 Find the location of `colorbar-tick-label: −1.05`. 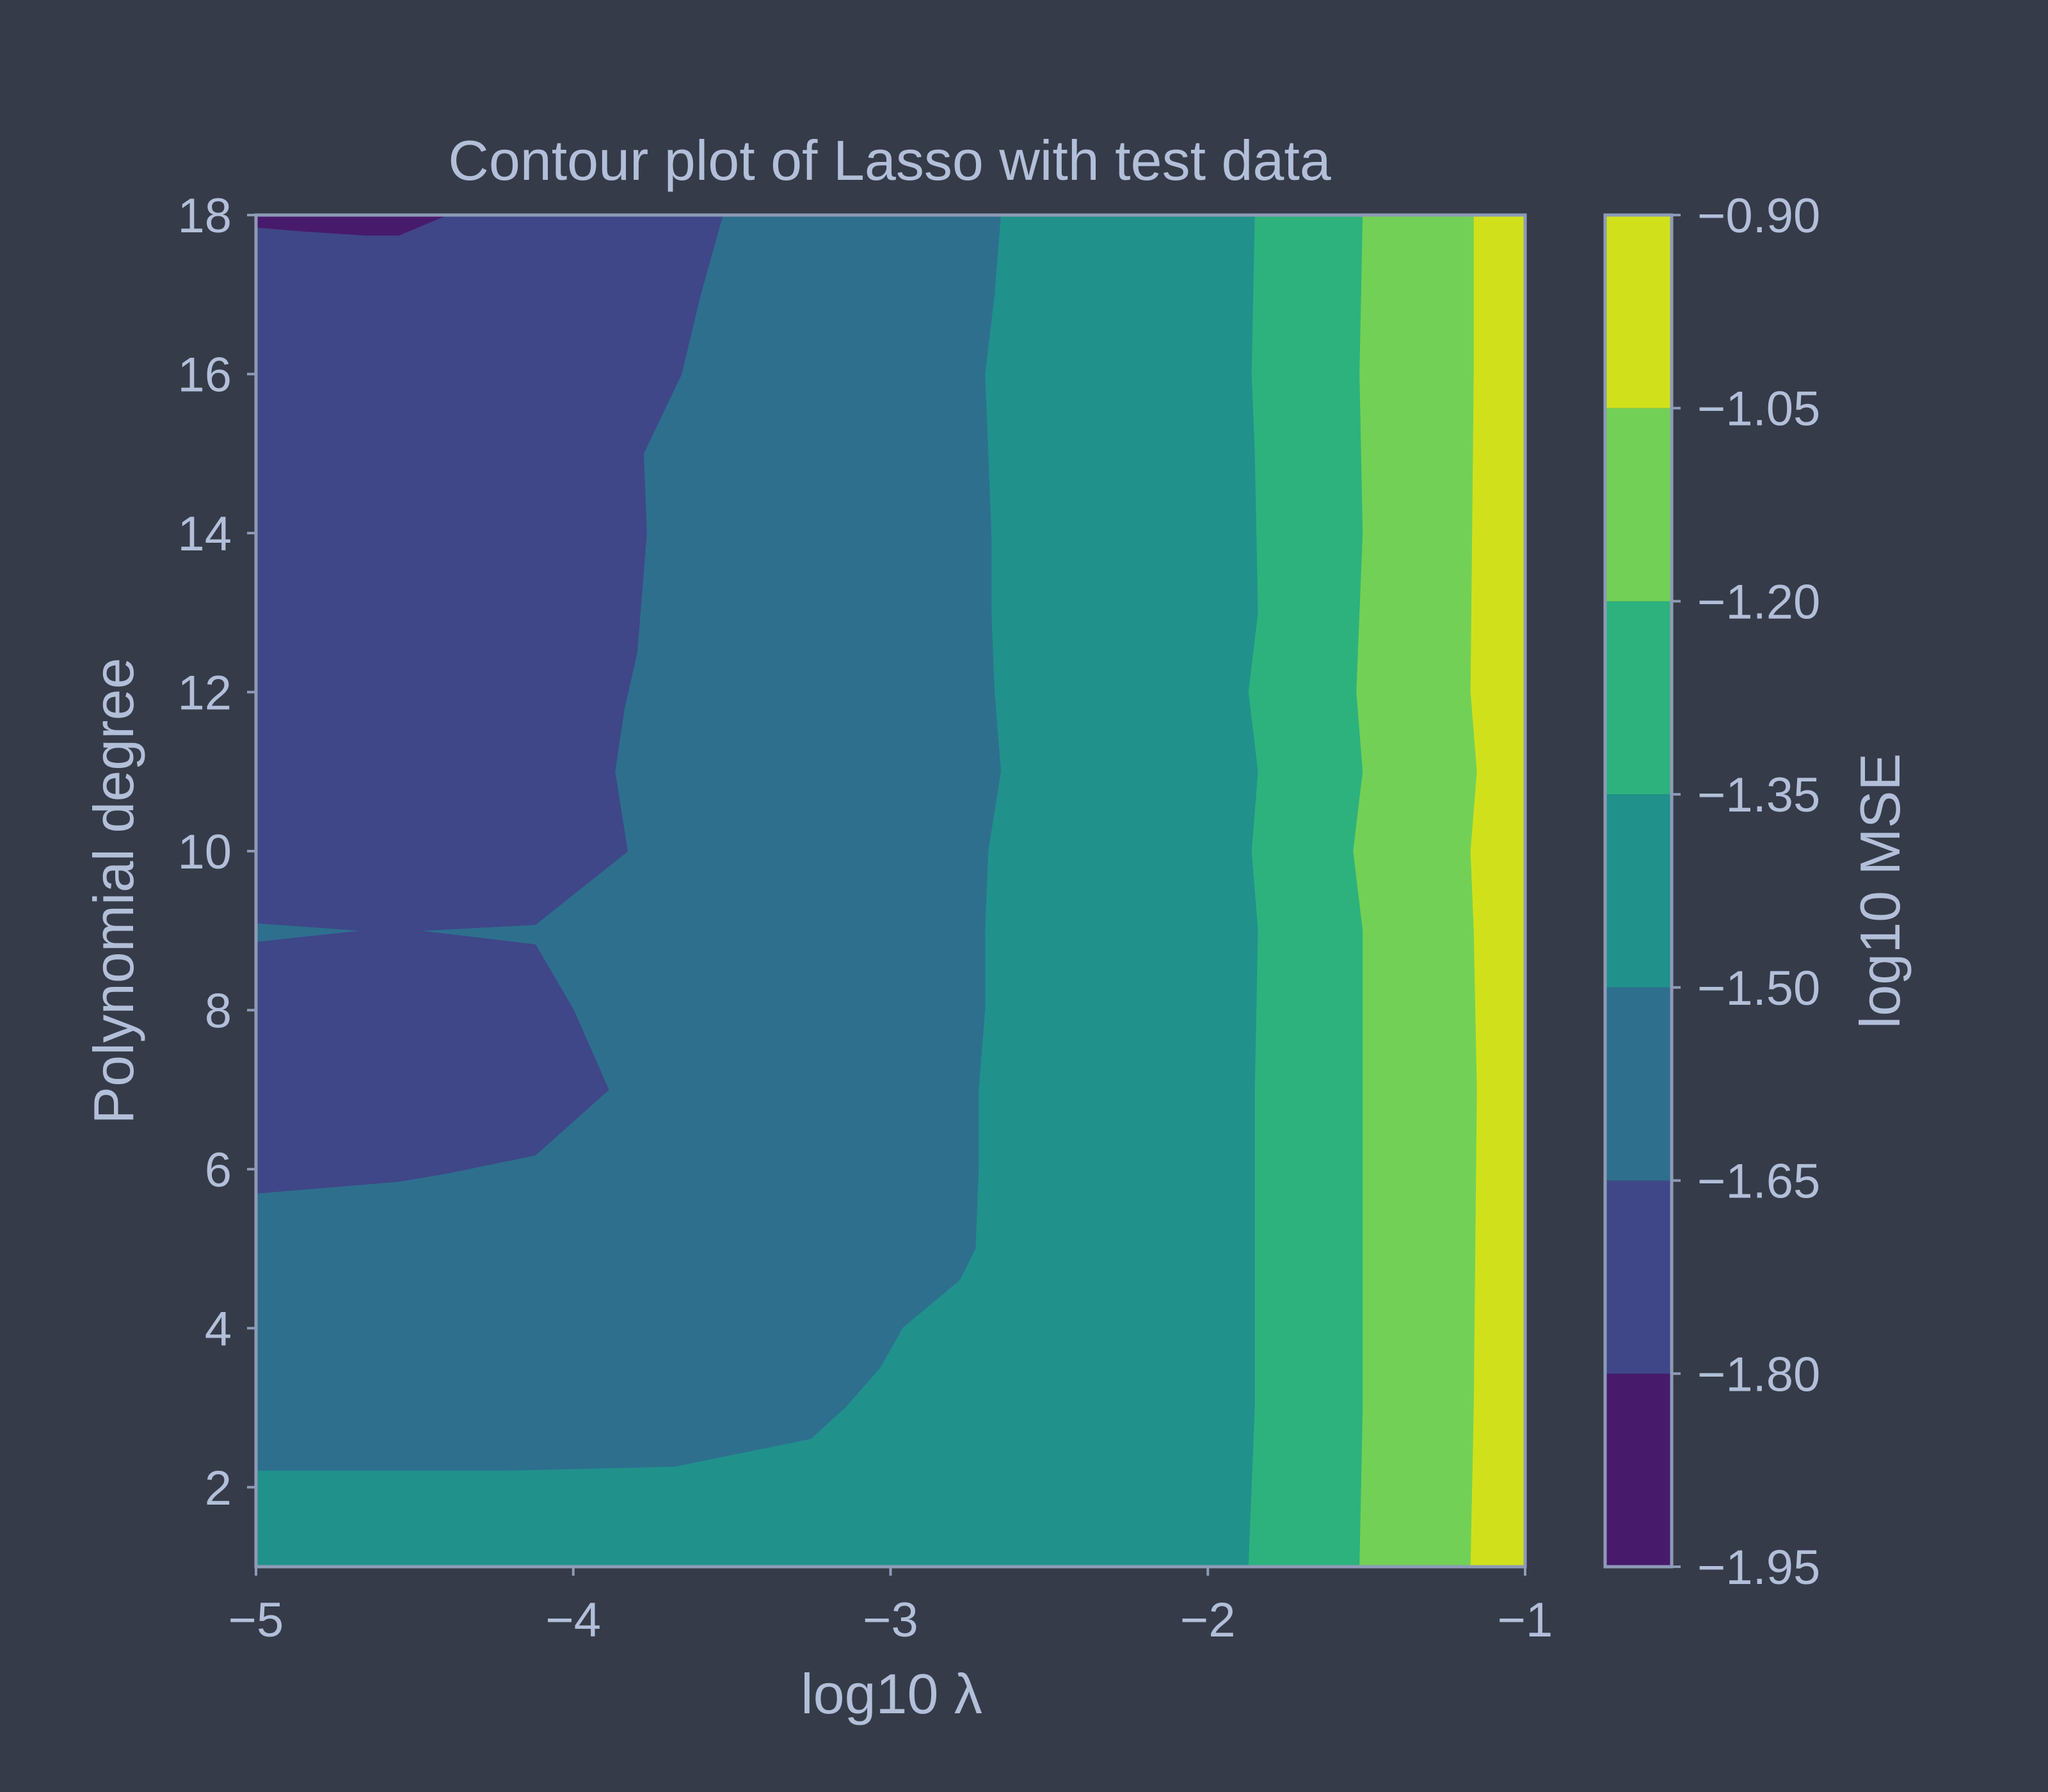

colorbar-tick-label: −1.05 is located at coordinates (1758, 409).